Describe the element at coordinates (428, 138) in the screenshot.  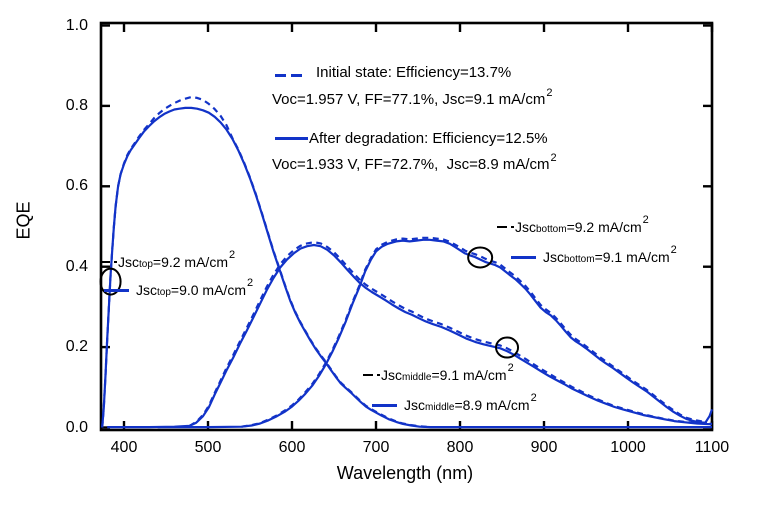
I see `legend-degraded-label: After degradation: Efficiency=12.5%` at that location.